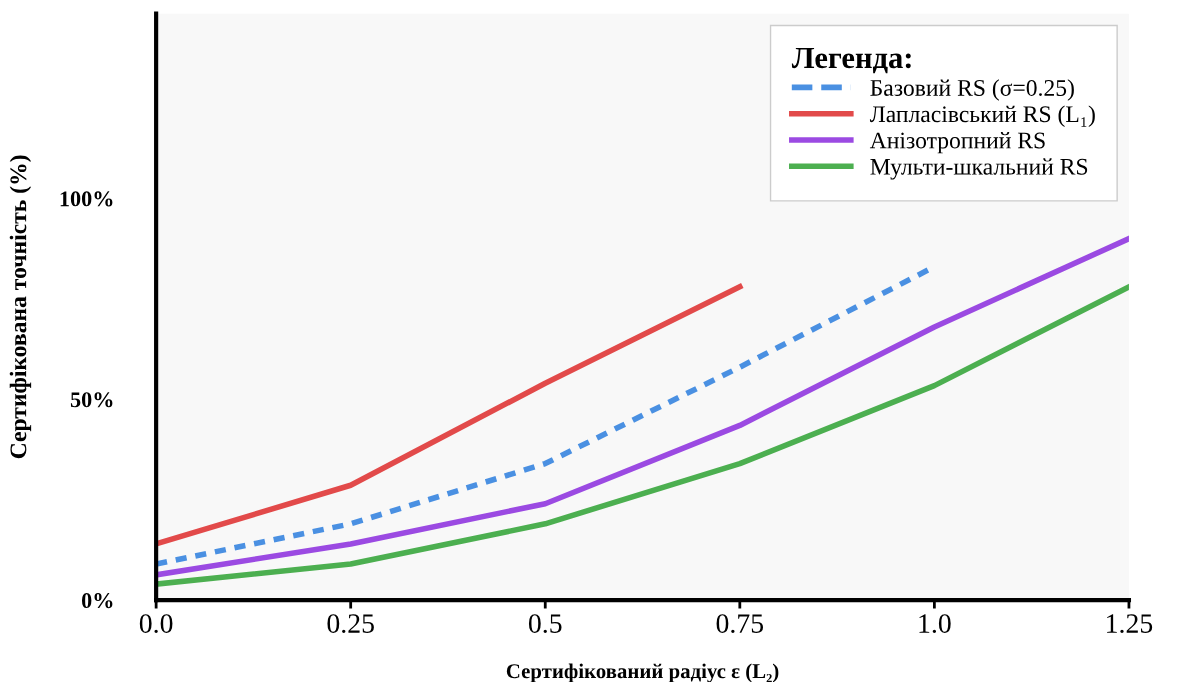 This screenshot has width=1201, height=682. Describe the element at coordinates (86, 199) in the screenshot. I see `y-tick-label: 100%` at that location.